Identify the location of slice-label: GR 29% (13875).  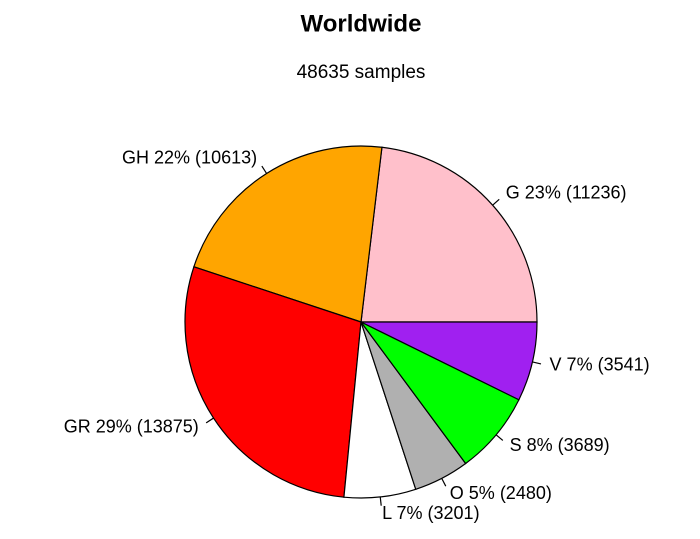
(131, 426).